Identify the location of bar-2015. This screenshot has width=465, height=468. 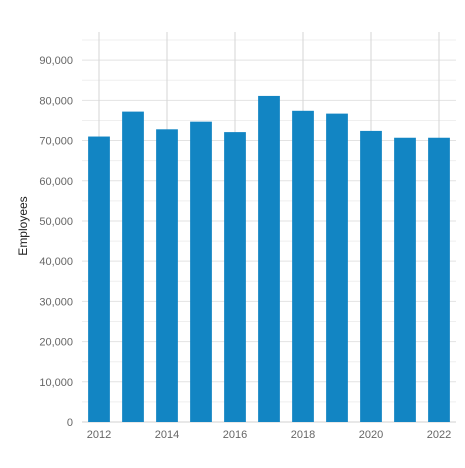
(201, 271).